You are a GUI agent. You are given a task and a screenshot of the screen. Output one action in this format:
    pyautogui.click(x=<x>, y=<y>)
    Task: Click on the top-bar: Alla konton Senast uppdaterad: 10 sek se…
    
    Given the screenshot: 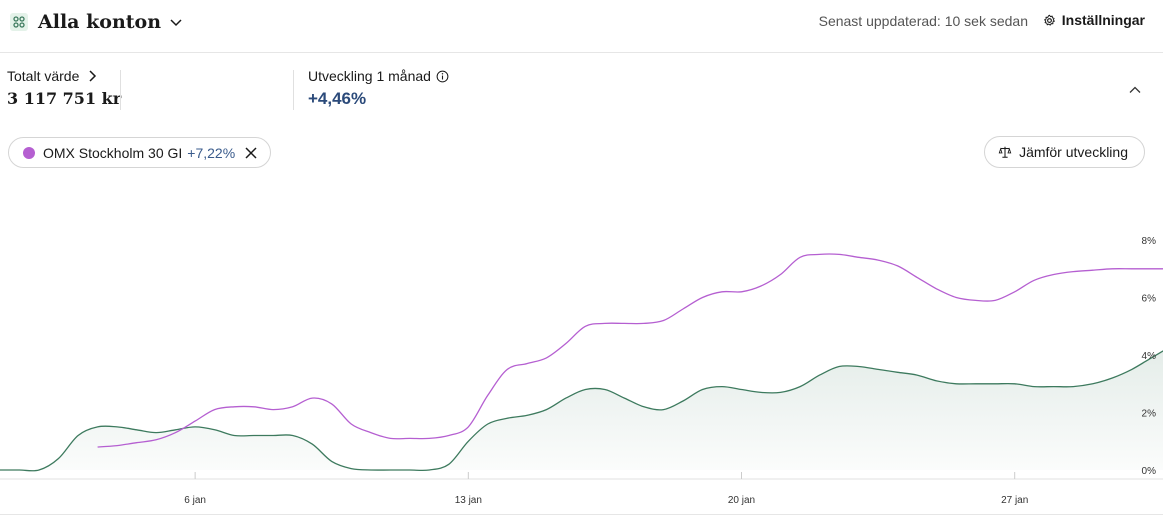 What is the action you would take?
    pyautogui.click(x=581, y=26)
    